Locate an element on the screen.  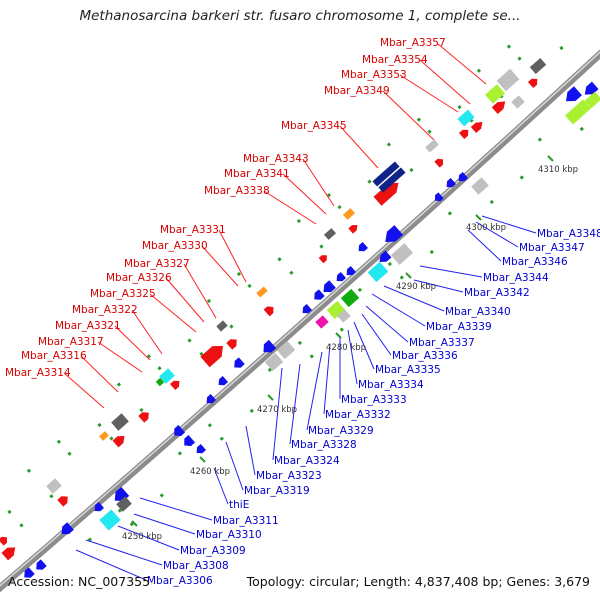
gene-label: Mbar_A3345 is located at coordinates (314, 126).